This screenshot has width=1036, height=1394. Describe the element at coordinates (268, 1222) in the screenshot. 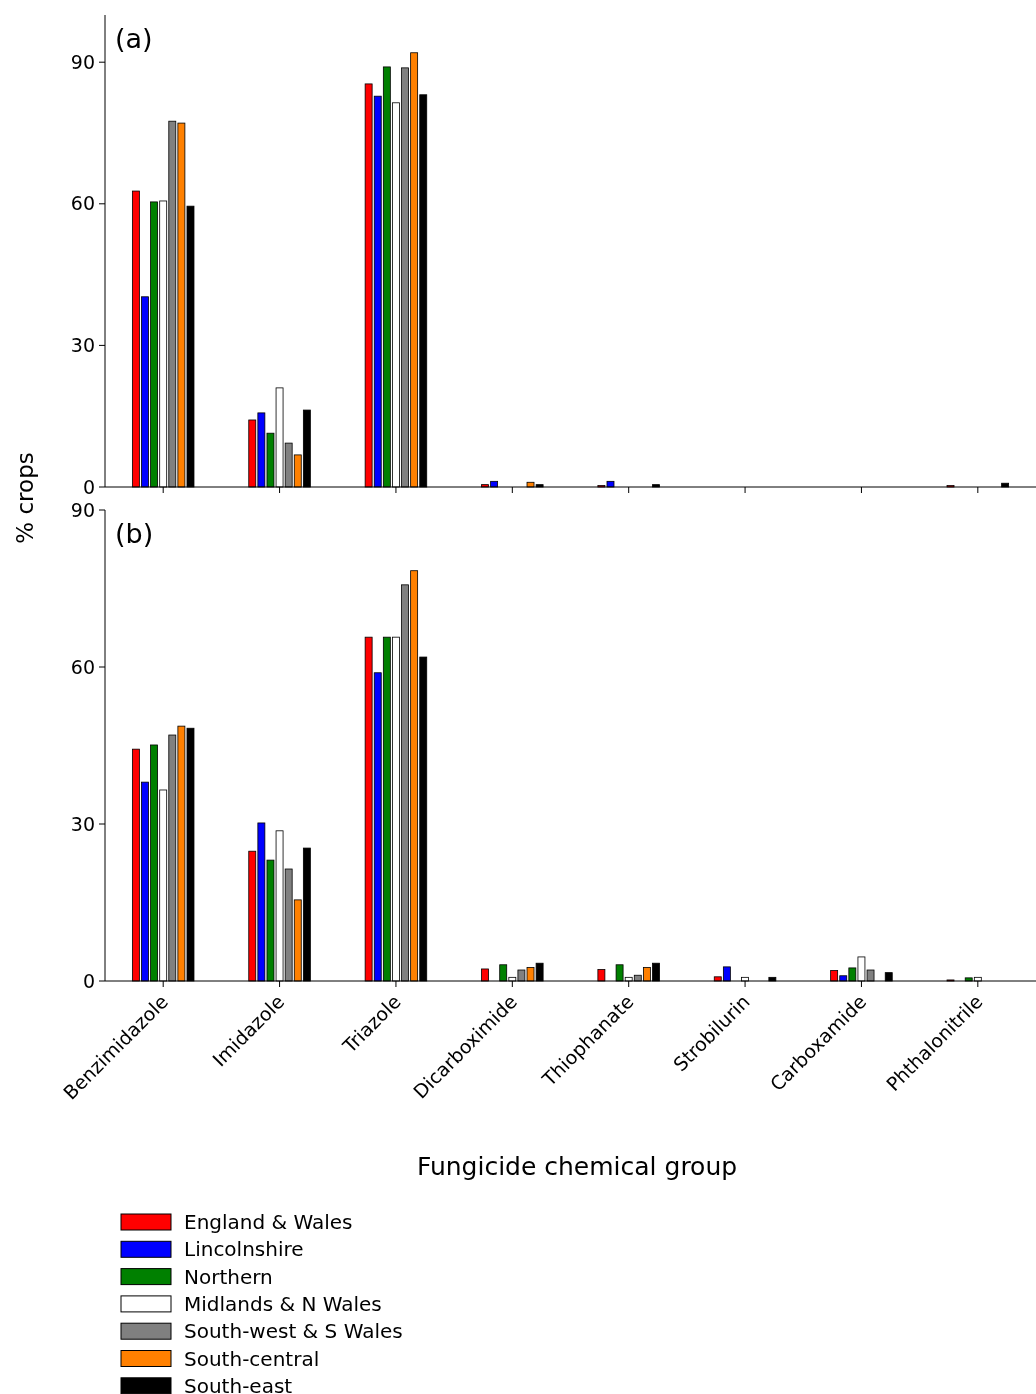

I see `legend-label: England & Wales` at that location.